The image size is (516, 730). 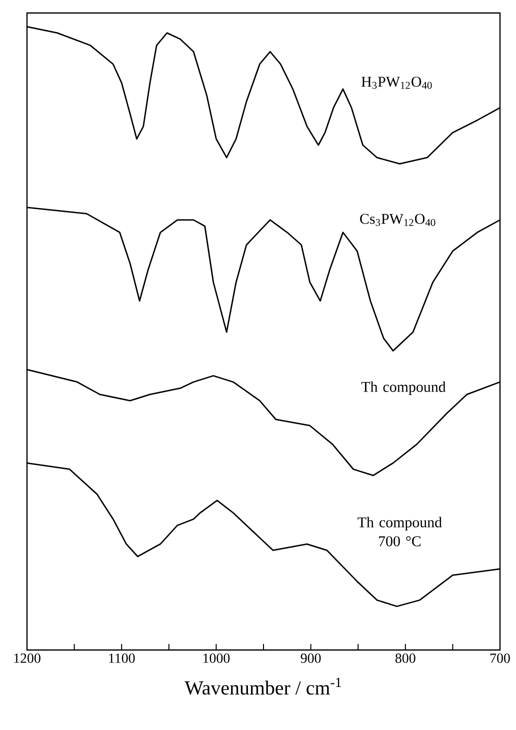 I want to click on series-label: Cs$_{3}$PW$_{12}$O$_{40}$, so click(x=398, y=220).